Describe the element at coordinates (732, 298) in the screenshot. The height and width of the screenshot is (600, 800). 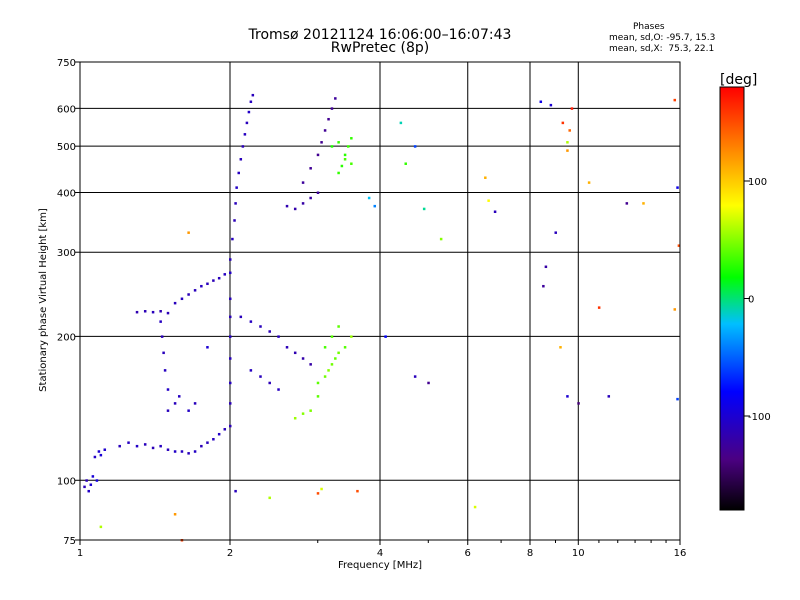
I see `colorbar` at that location.